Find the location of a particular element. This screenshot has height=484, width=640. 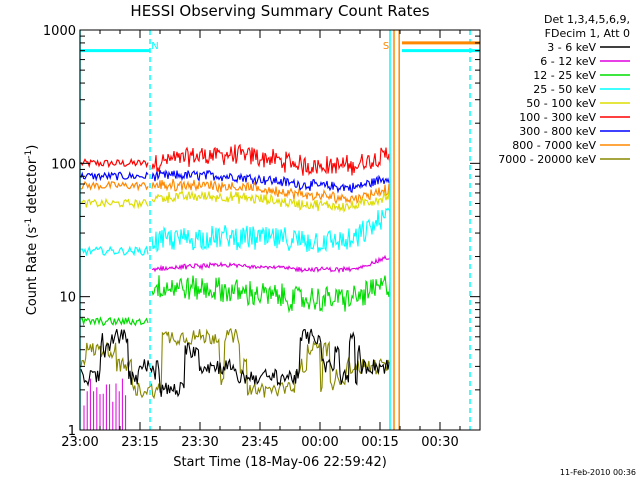

legend-header-line-1: Det 1,3,4,5,6,9, is located at coordinates (587, 19).